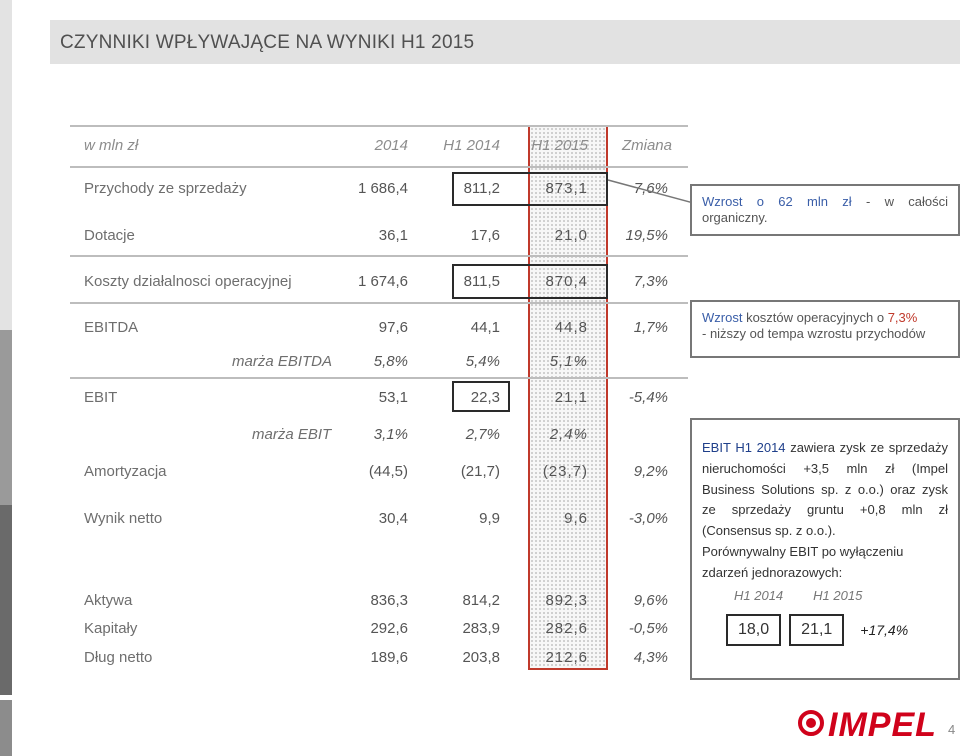 Image resolution: width=960 pixels, height=756 pixels. Describe the element at coordinates (566, 657) in the screenshot. I see `row-net-debt-h1-2015: 212,6` at that location.